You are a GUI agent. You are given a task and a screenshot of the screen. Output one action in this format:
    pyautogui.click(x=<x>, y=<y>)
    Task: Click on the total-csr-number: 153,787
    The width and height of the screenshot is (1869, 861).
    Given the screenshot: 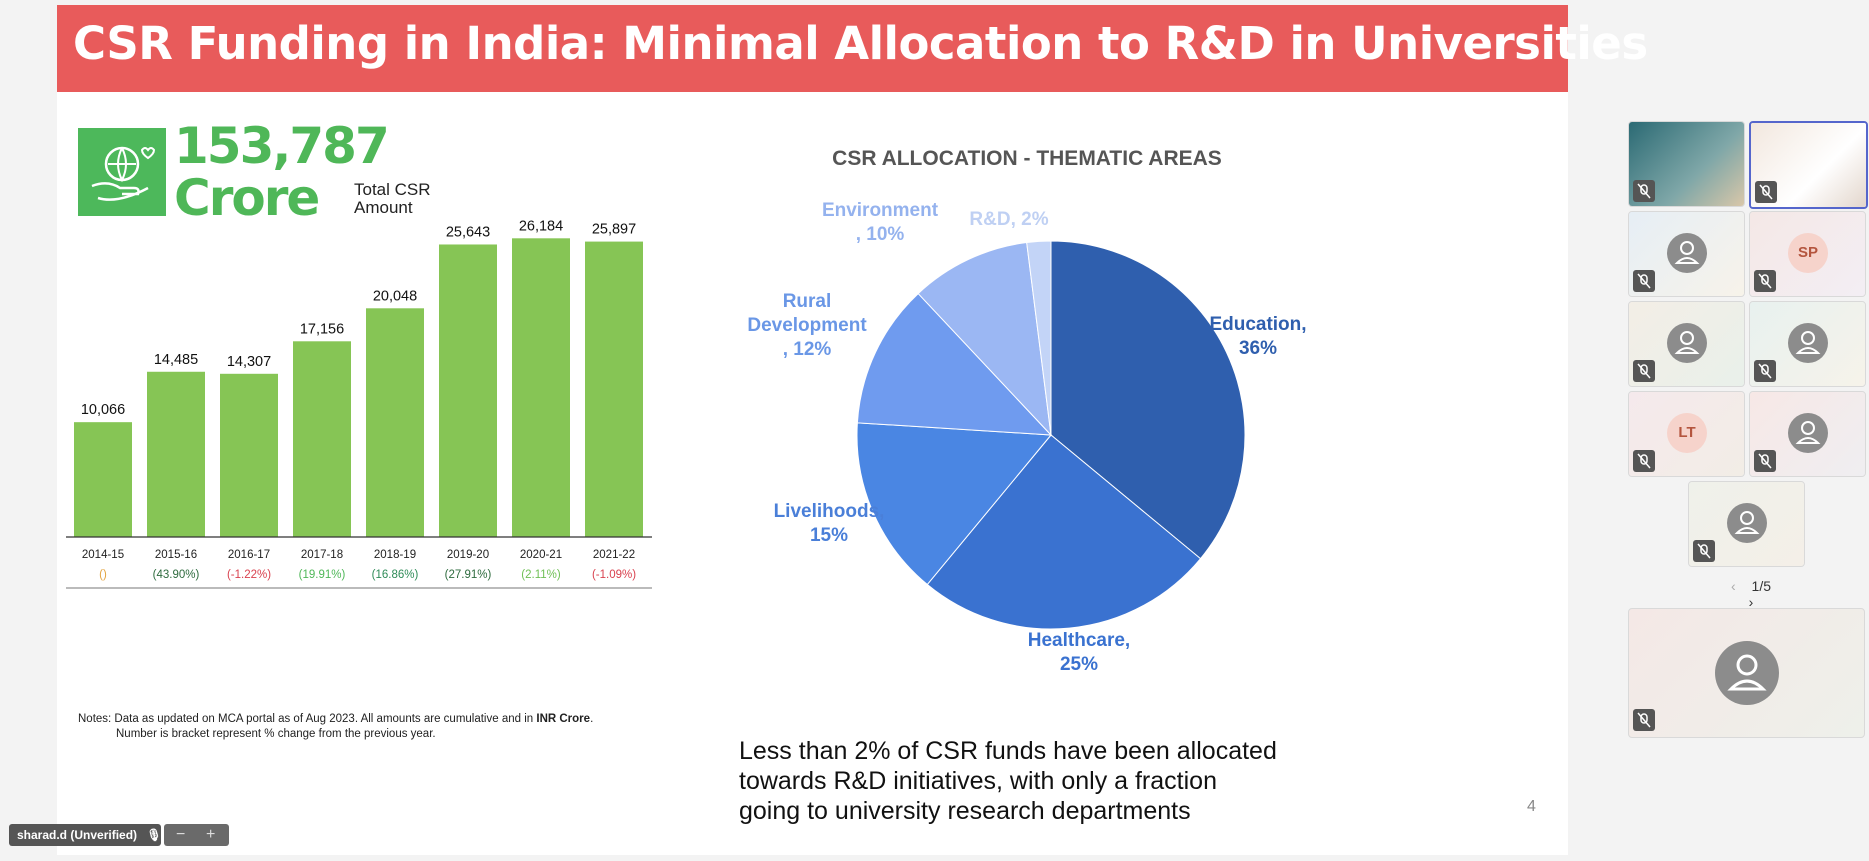 What is the action you would take?
    pyautogui.click(x=282, y=146)
    